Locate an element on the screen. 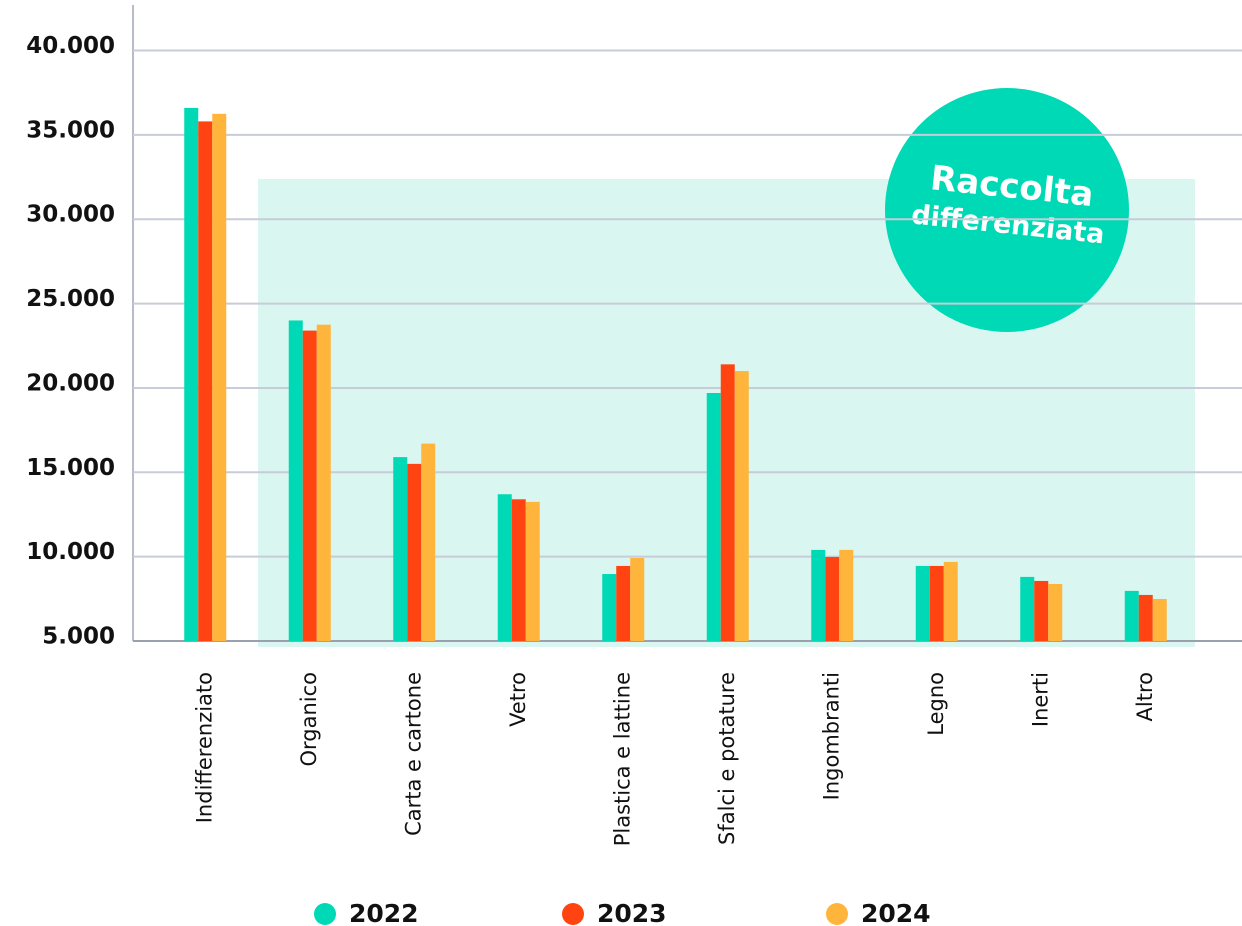  annotation-badge is located at coordinates (1007, 210).